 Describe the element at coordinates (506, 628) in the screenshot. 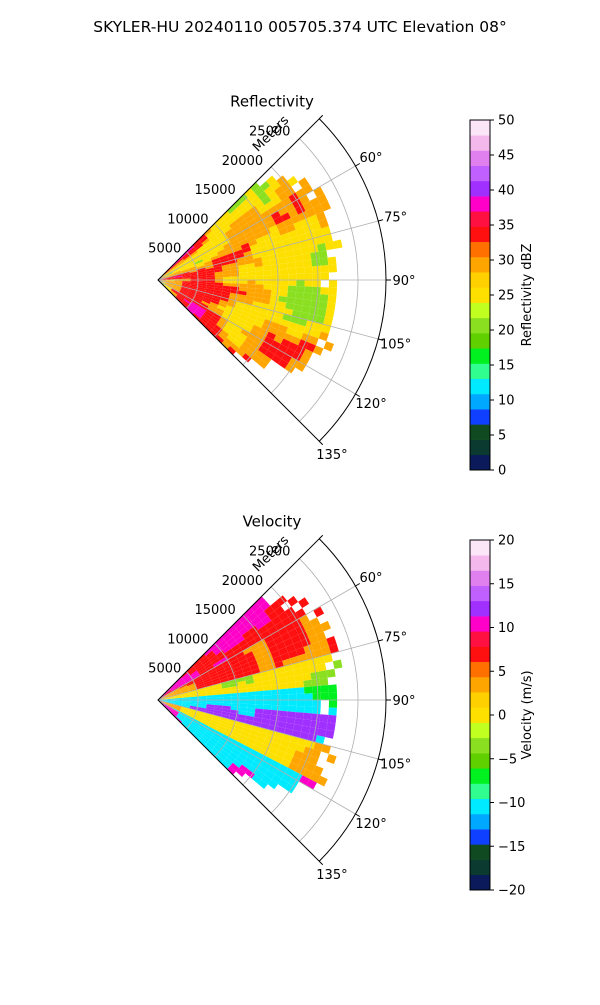

I see `colorbar-tick-label: 10` at that location.